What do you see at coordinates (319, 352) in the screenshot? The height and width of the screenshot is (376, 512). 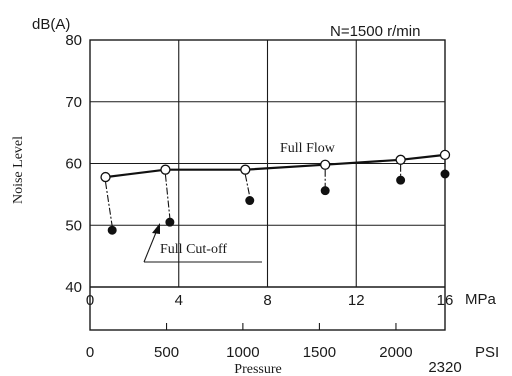 I see `x-tick-label-psi: 1500` at bounding box center [319, 352].